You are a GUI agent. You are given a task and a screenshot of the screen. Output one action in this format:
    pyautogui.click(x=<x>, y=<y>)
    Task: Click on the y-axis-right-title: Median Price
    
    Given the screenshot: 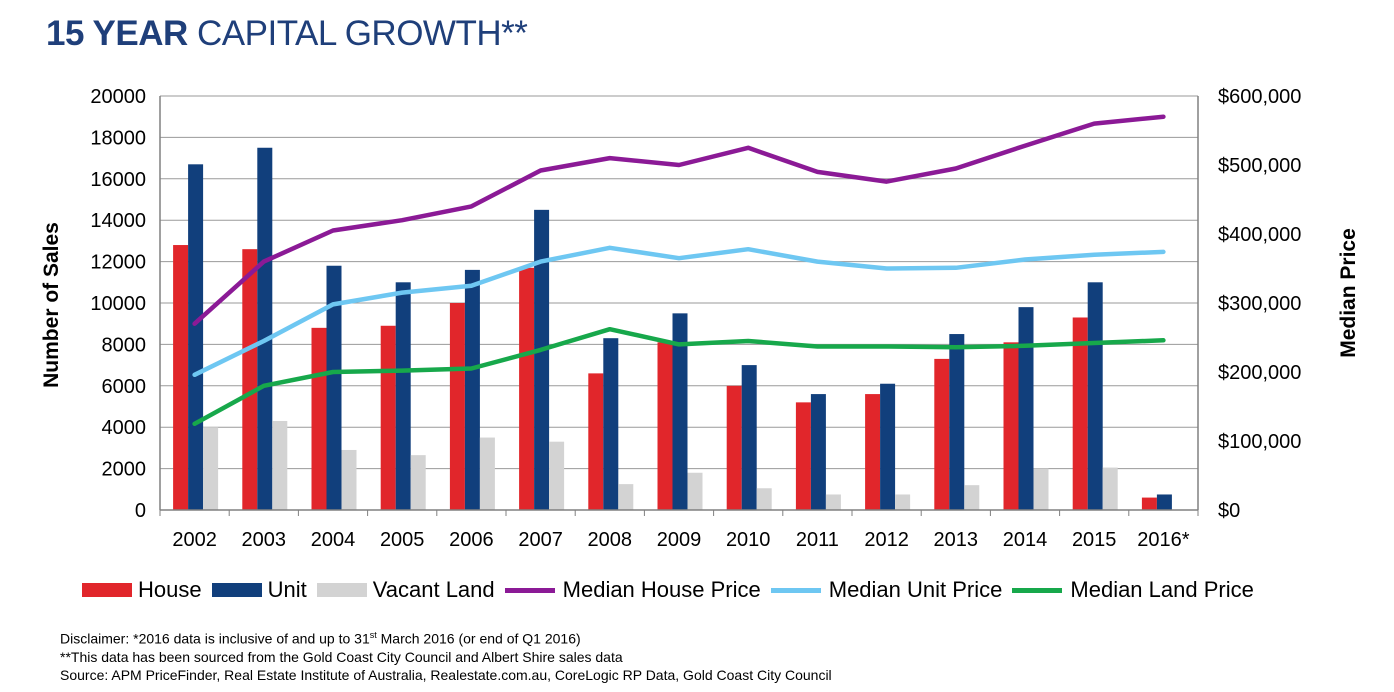 What is the action you would take?
    pyautogui.click(x=1348, y=293)
    